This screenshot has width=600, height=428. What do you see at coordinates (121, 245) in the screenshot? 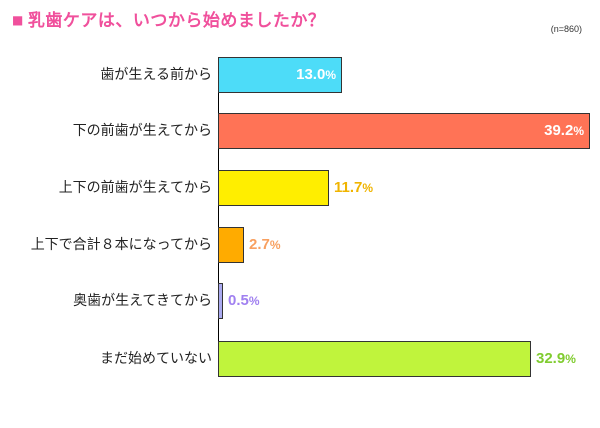
I see `category-label: 上下で合計８本になってから` at bounding box center [121, 245].